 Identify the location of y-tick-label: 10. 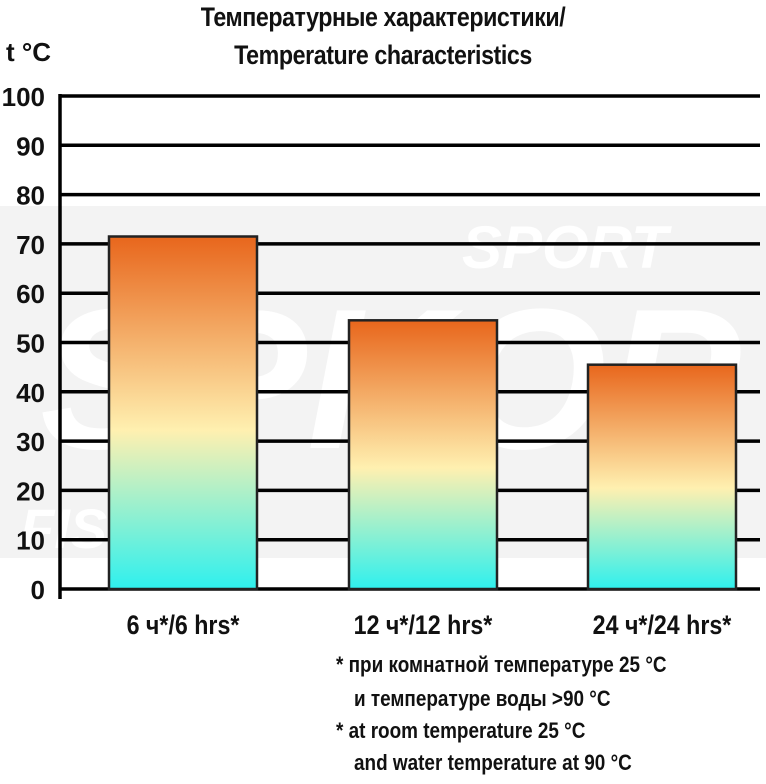
(30, 541).